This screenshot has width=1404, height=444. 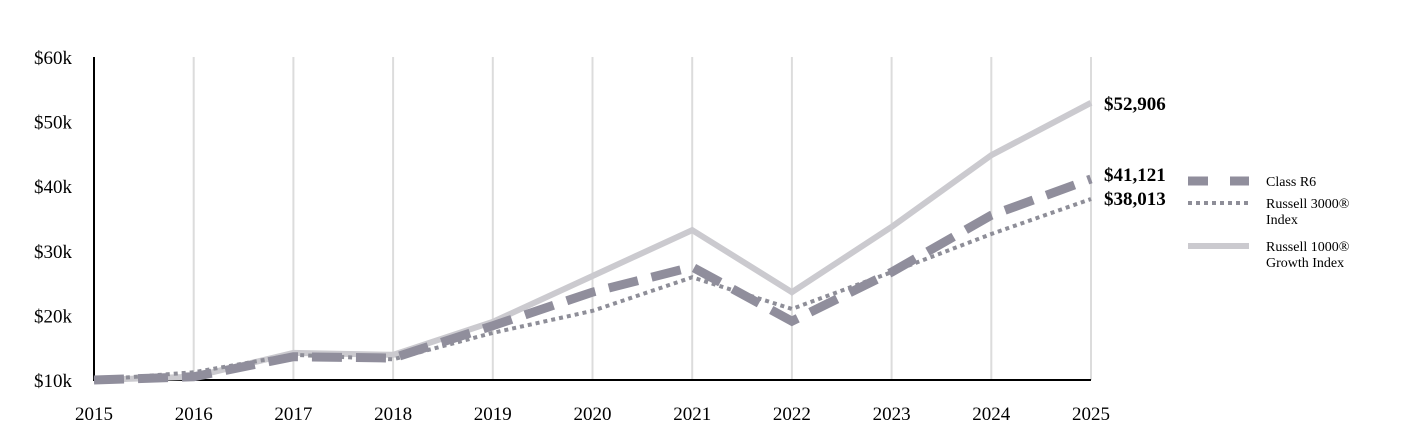 What do you see at coordinates (792, 414) in the screenshot?
I see `x-tick-label: 2022` at bounding box center [792, 414].